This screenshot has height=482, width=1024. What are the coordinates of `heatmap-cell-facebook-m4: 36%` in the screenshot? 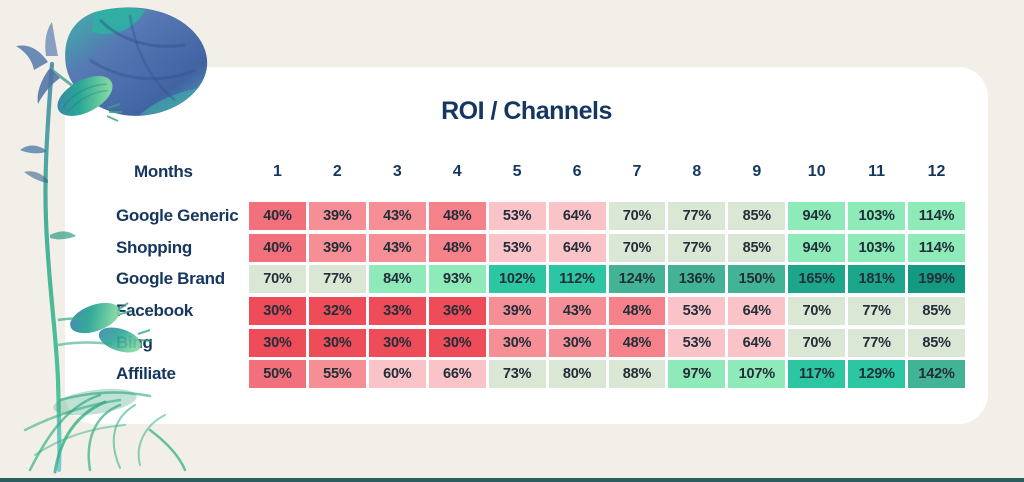 It's located at (457, 311).